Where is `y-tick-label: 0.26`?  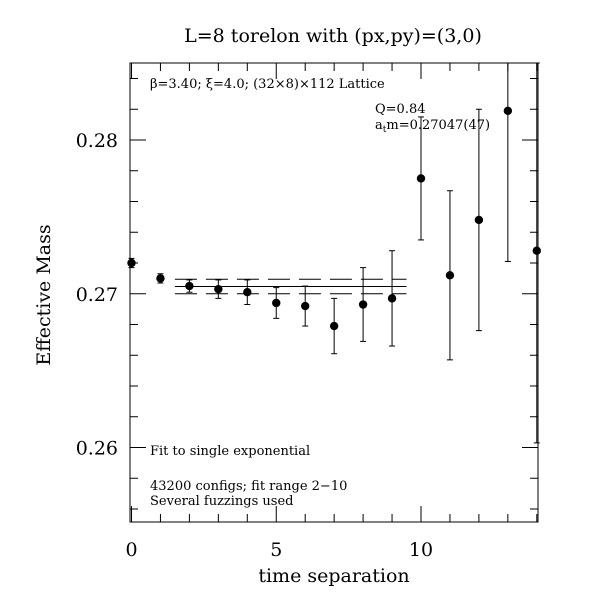
y-tick-label: 0.26 is located at coordinates (97, 449).